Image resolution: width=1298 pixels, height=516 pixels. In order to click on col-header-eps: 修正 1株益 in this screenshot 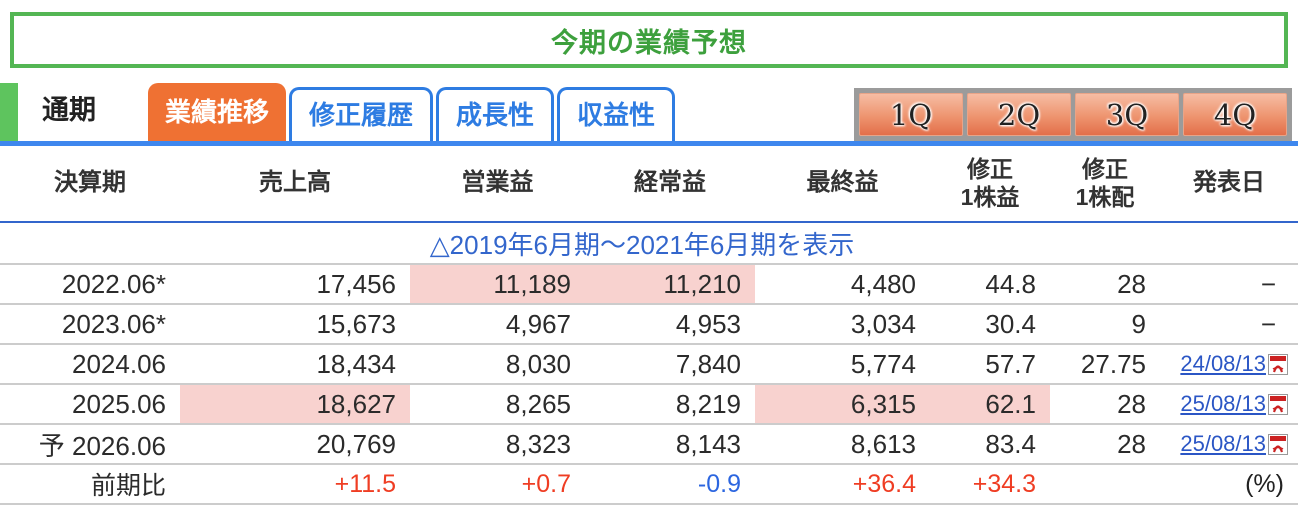, I will do `click(990, 184)`.